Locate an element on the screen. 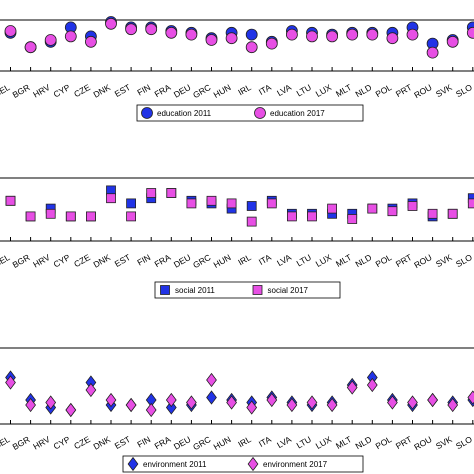 This screenshot has height=474, width=474. legend-label: education 2011 is located at coordinates (184, 113).